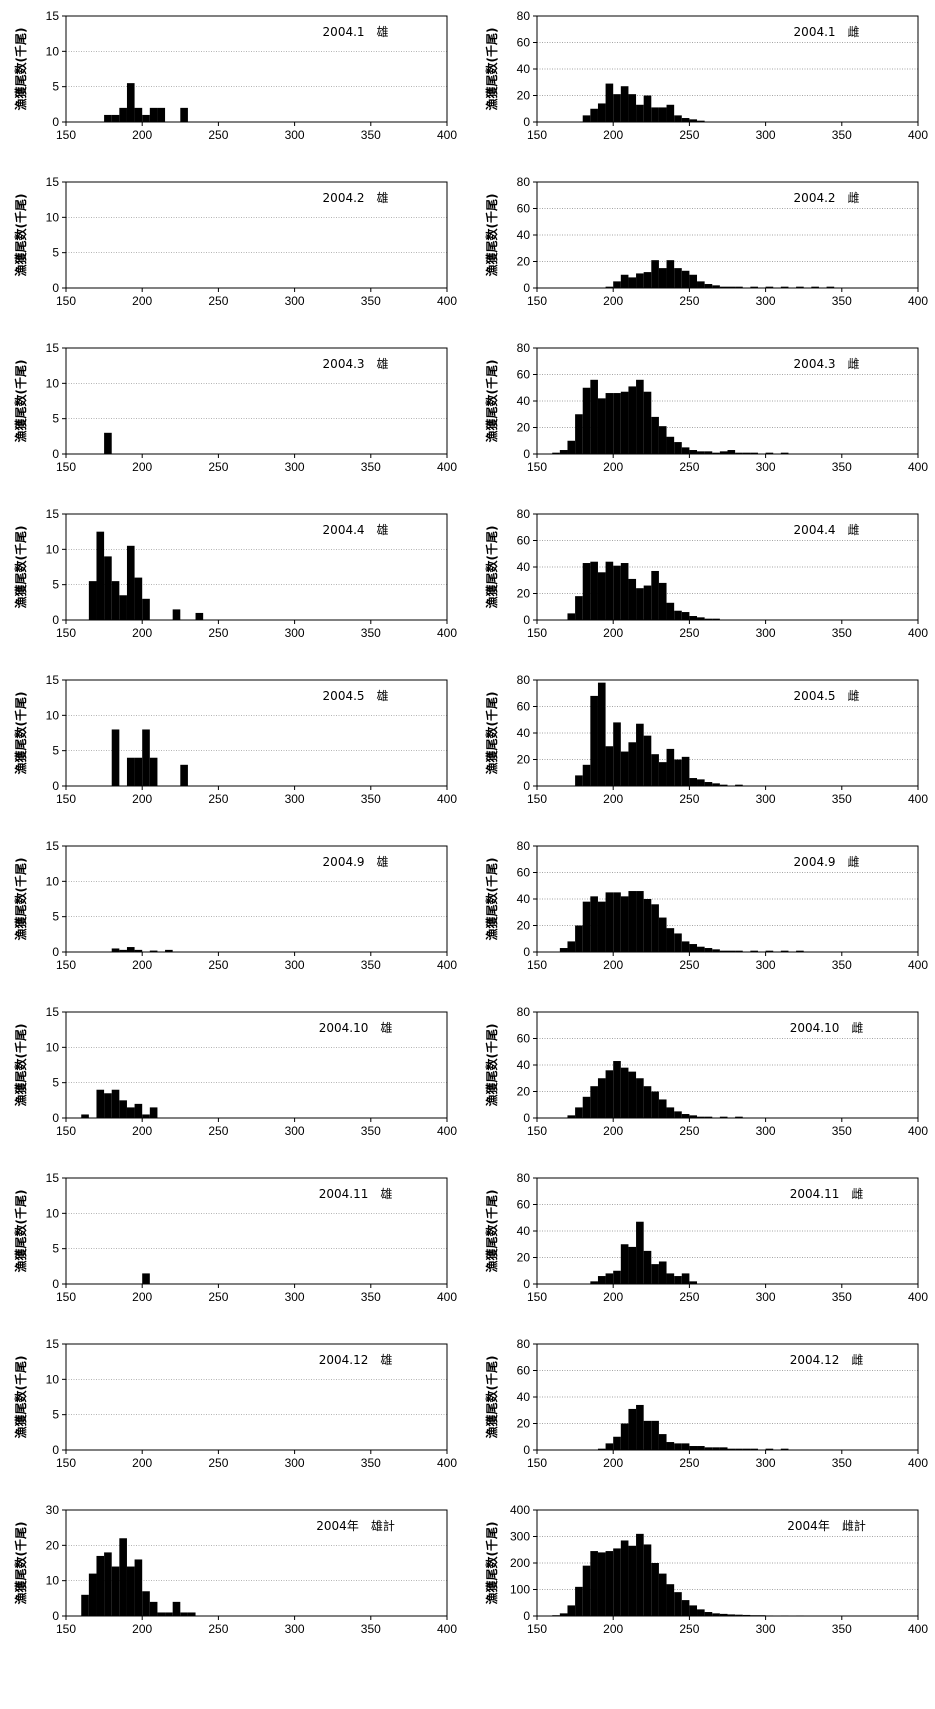 The height and width of the screenshot is (1709, 935). I want to click on chart-title: 2004.11 雄, so click(356, 1193).